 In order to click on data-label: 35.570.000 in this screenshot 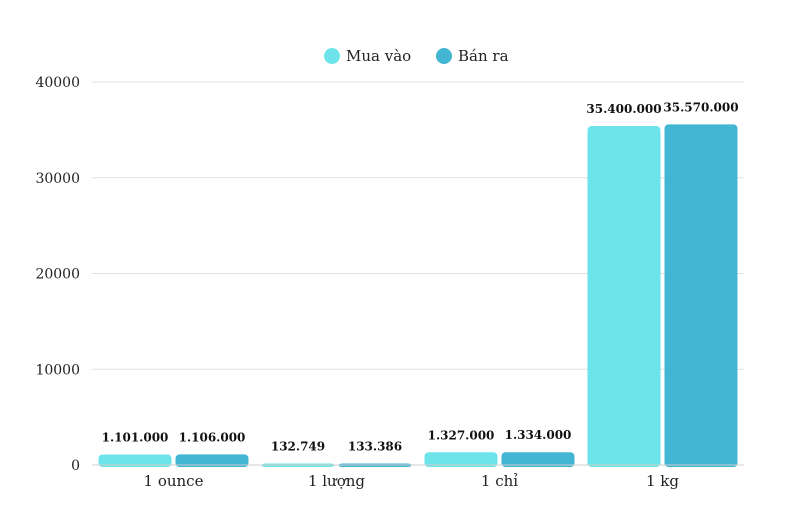, I will do `click(700, 107)`.